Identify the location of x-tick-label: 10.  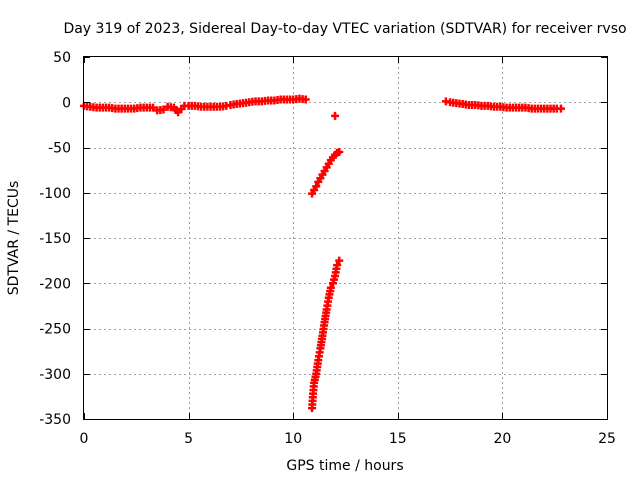
(293, 439).